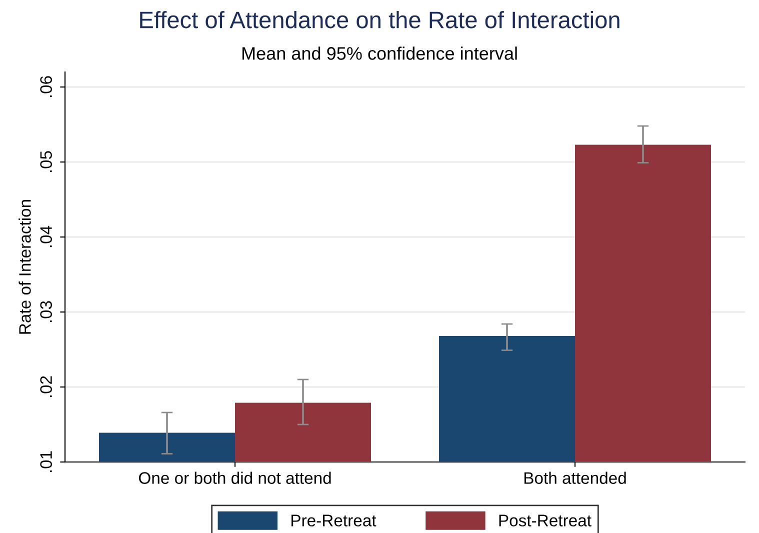 The image size is (759, 533). Describe the element at coordinates (334, 520) in the screenshot. I see `legend-label: Pre-Retreat` at that location.